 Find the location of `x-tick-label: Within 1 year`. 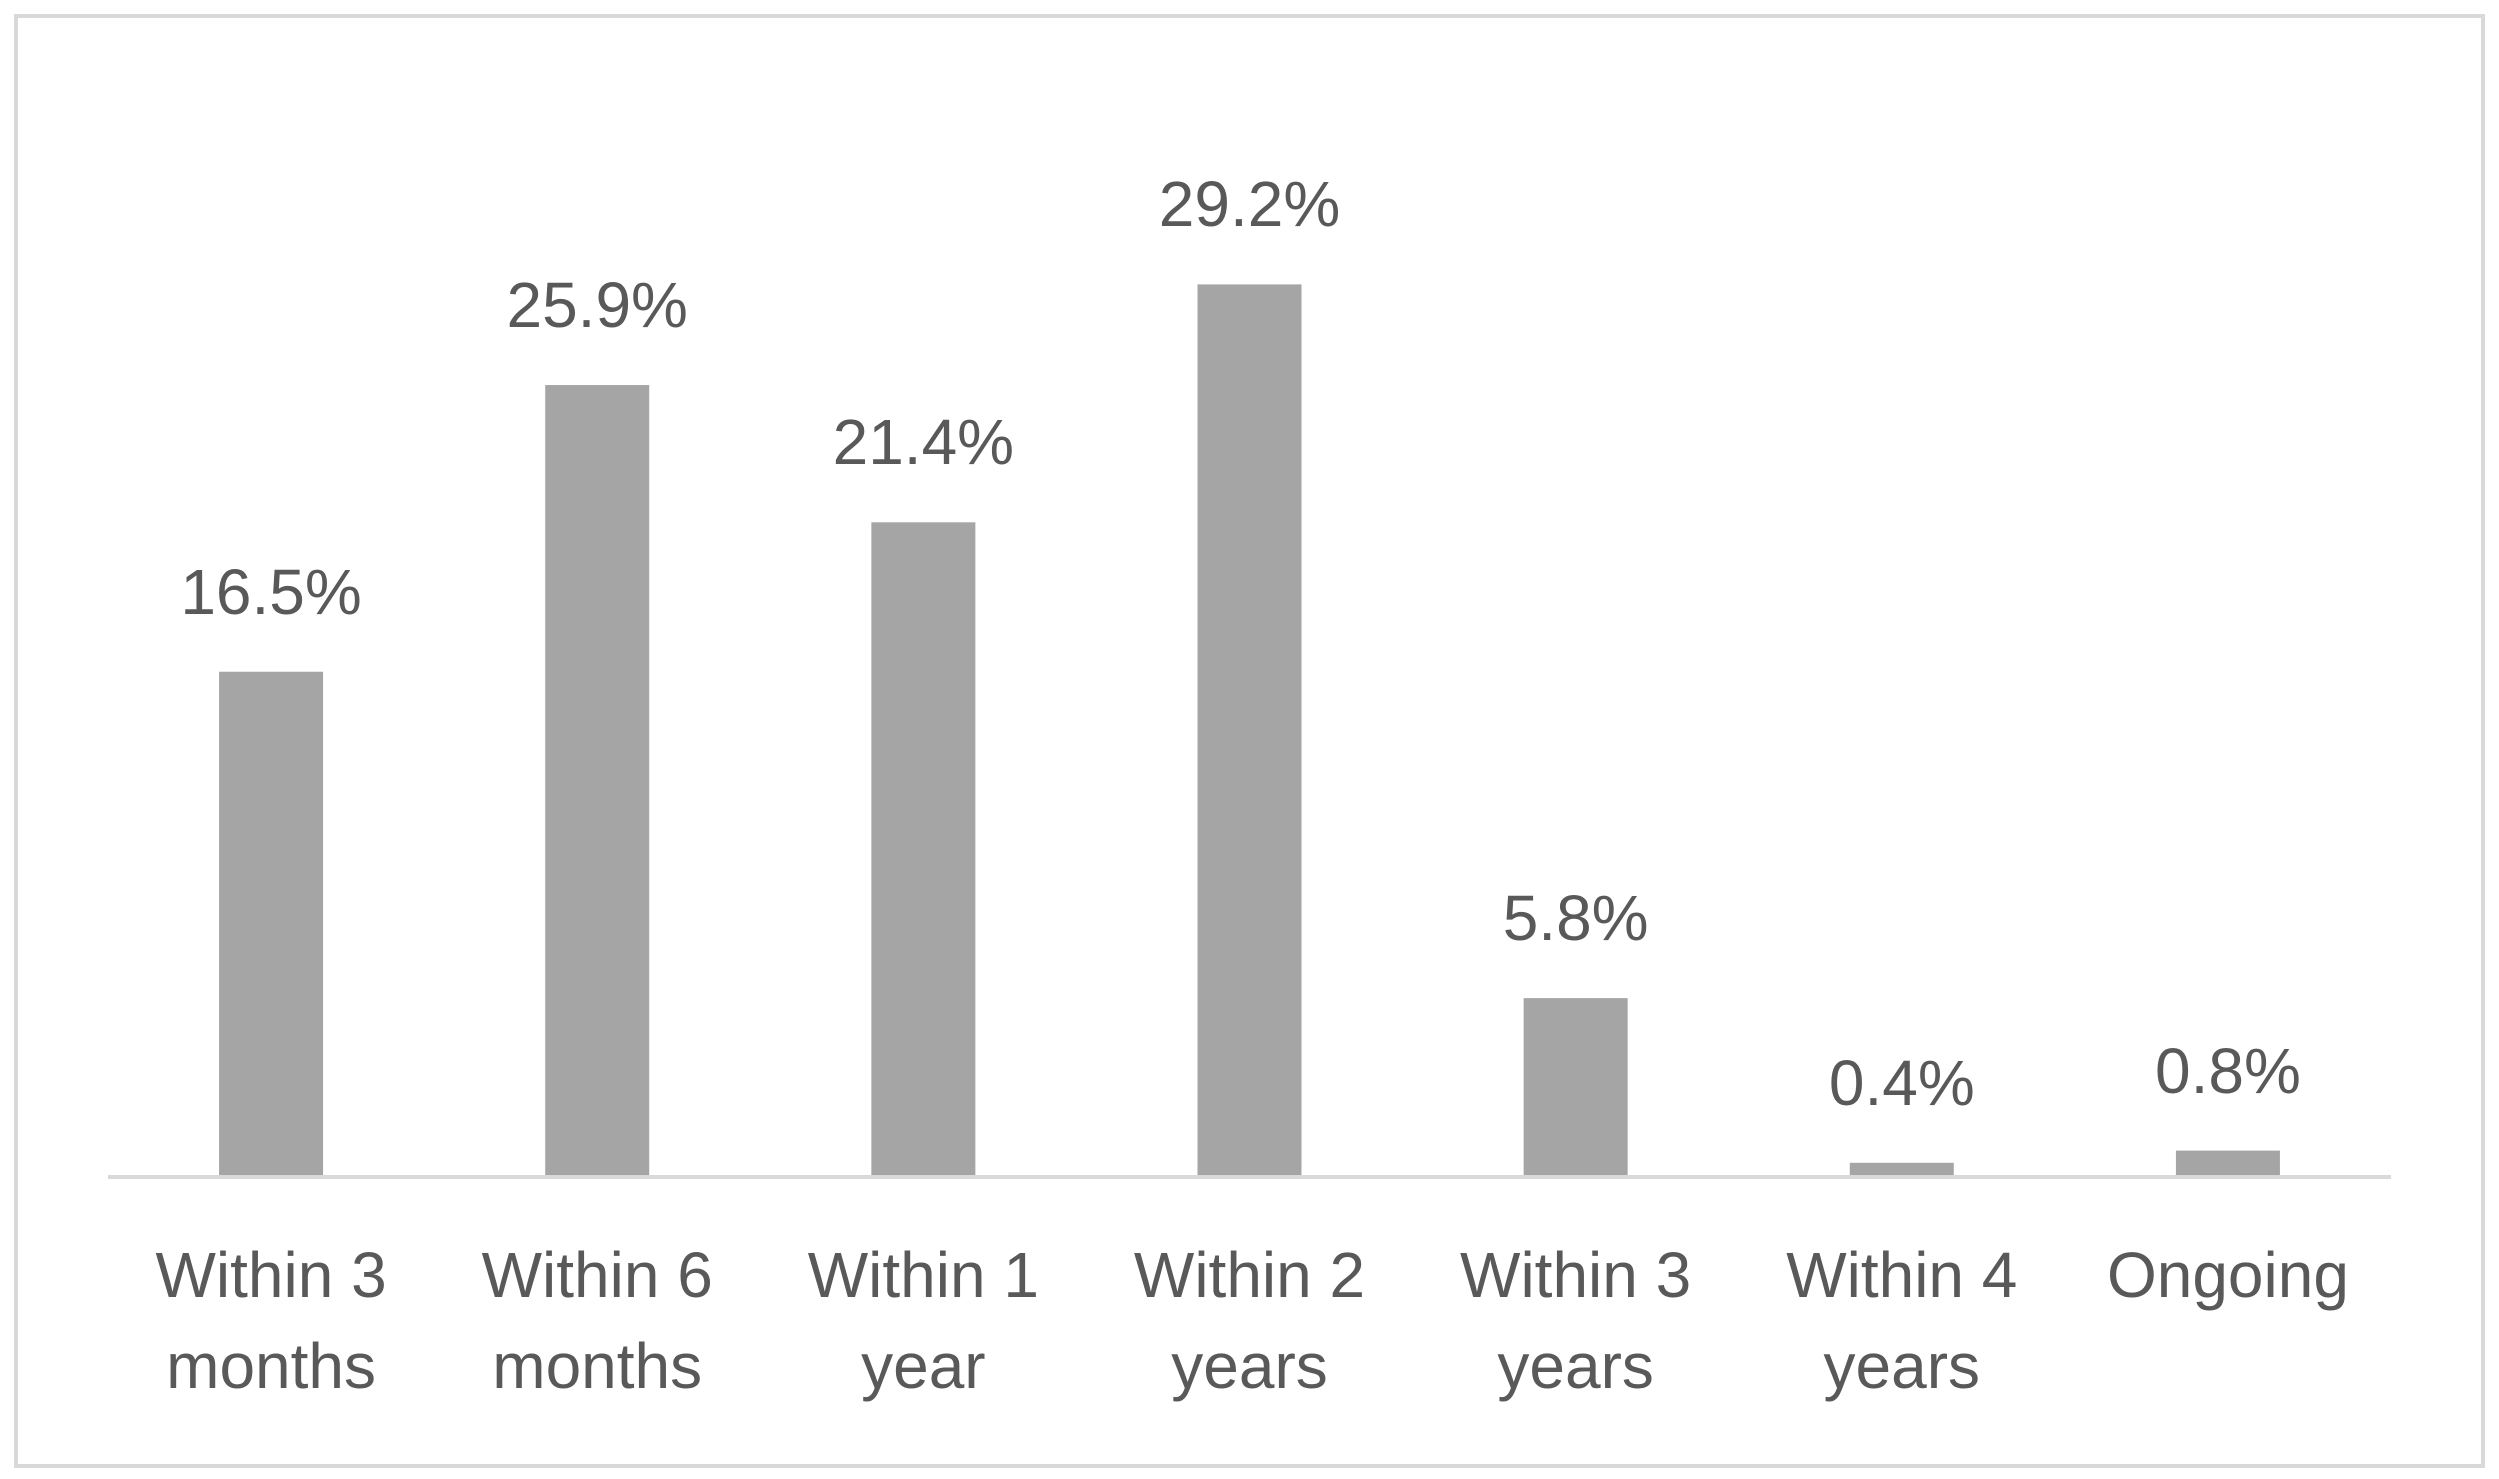

x-tick-label: Within 1 year is located at coordinates (923, 1320).